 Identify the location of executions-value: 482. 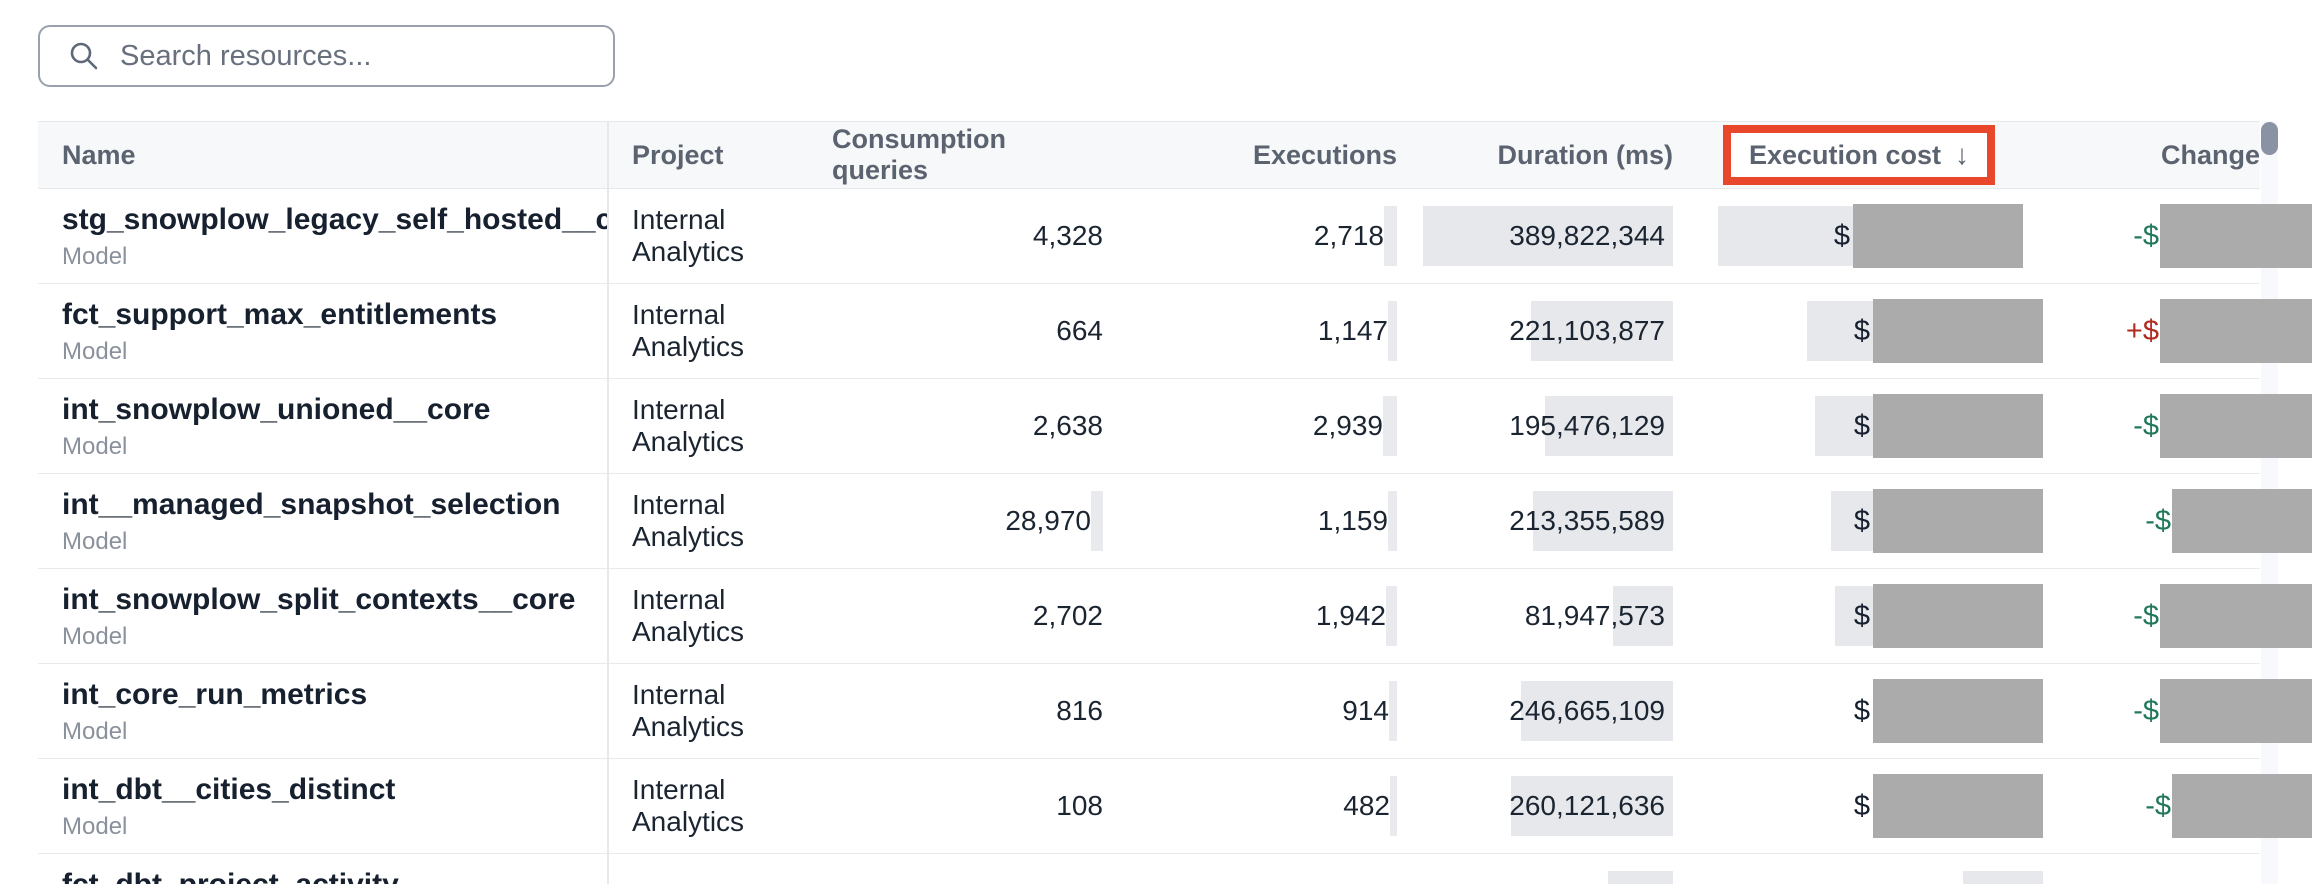
(1366, 805).